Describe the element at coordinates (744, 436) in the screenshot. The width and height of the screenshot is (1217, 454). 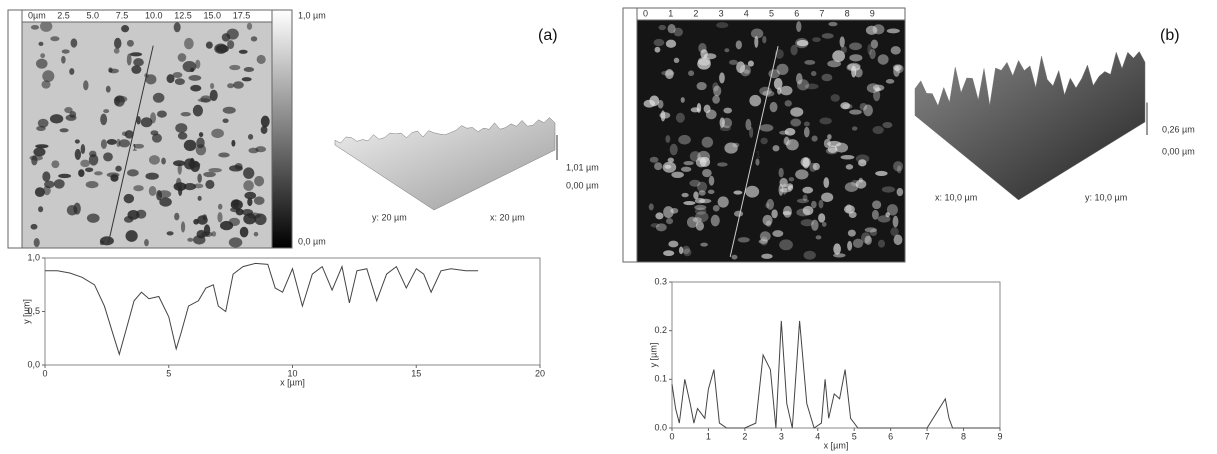
I see `x-tick-label: 2` at that location.